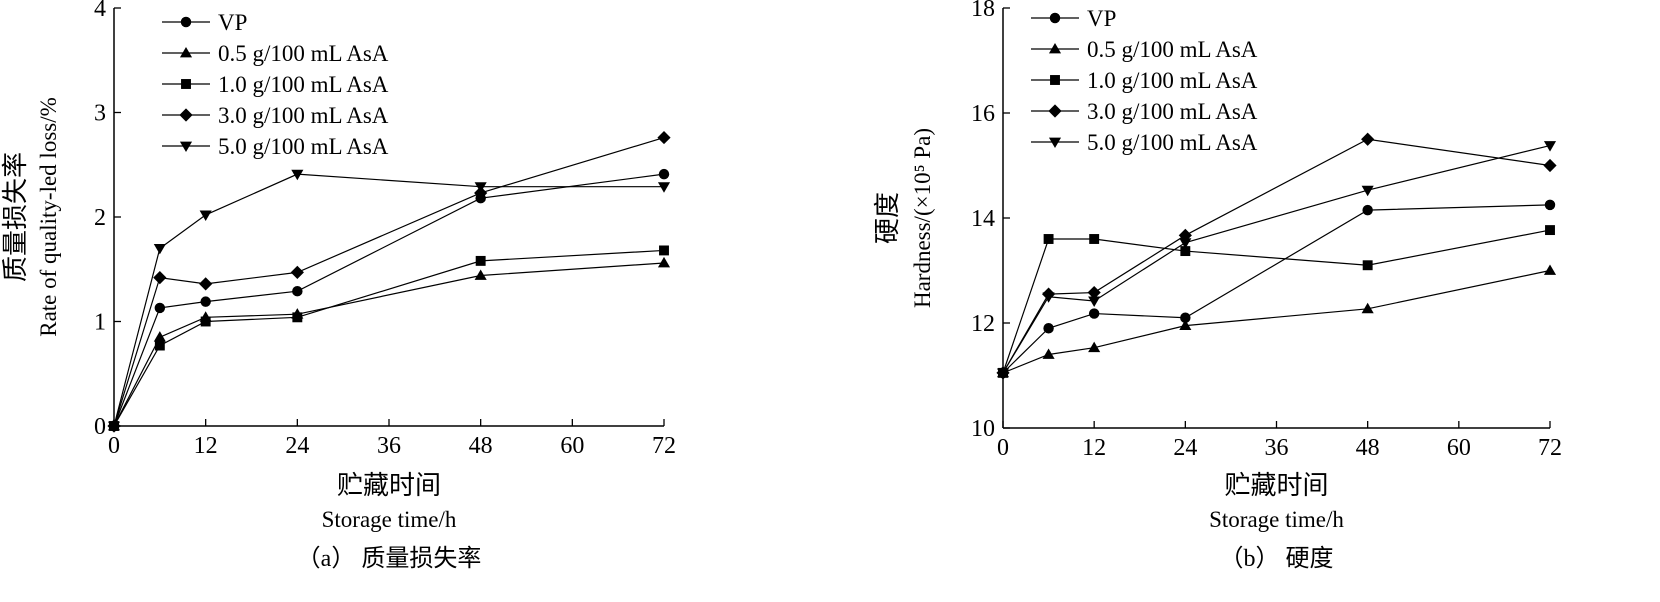  Describe the element at coordinates (983, 11) in the screenshot. I see `y-tick-label: 18` at that location.